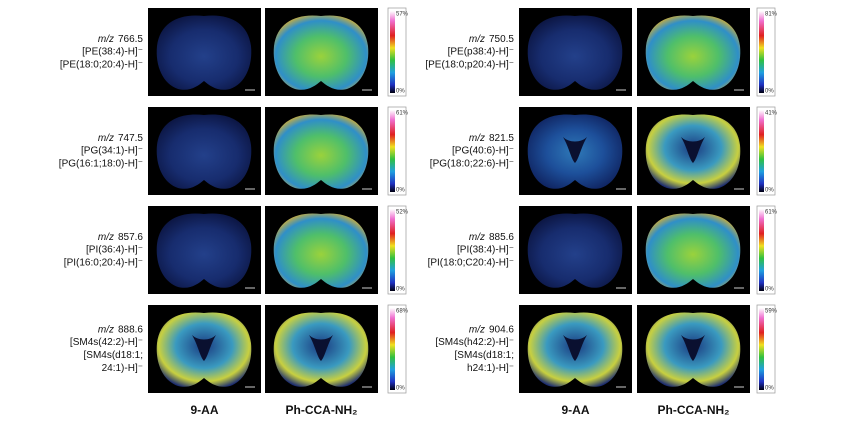  Describe the element at coordinates (402, 312) in the screenshot. I see `scale-max: 68%` at that location.